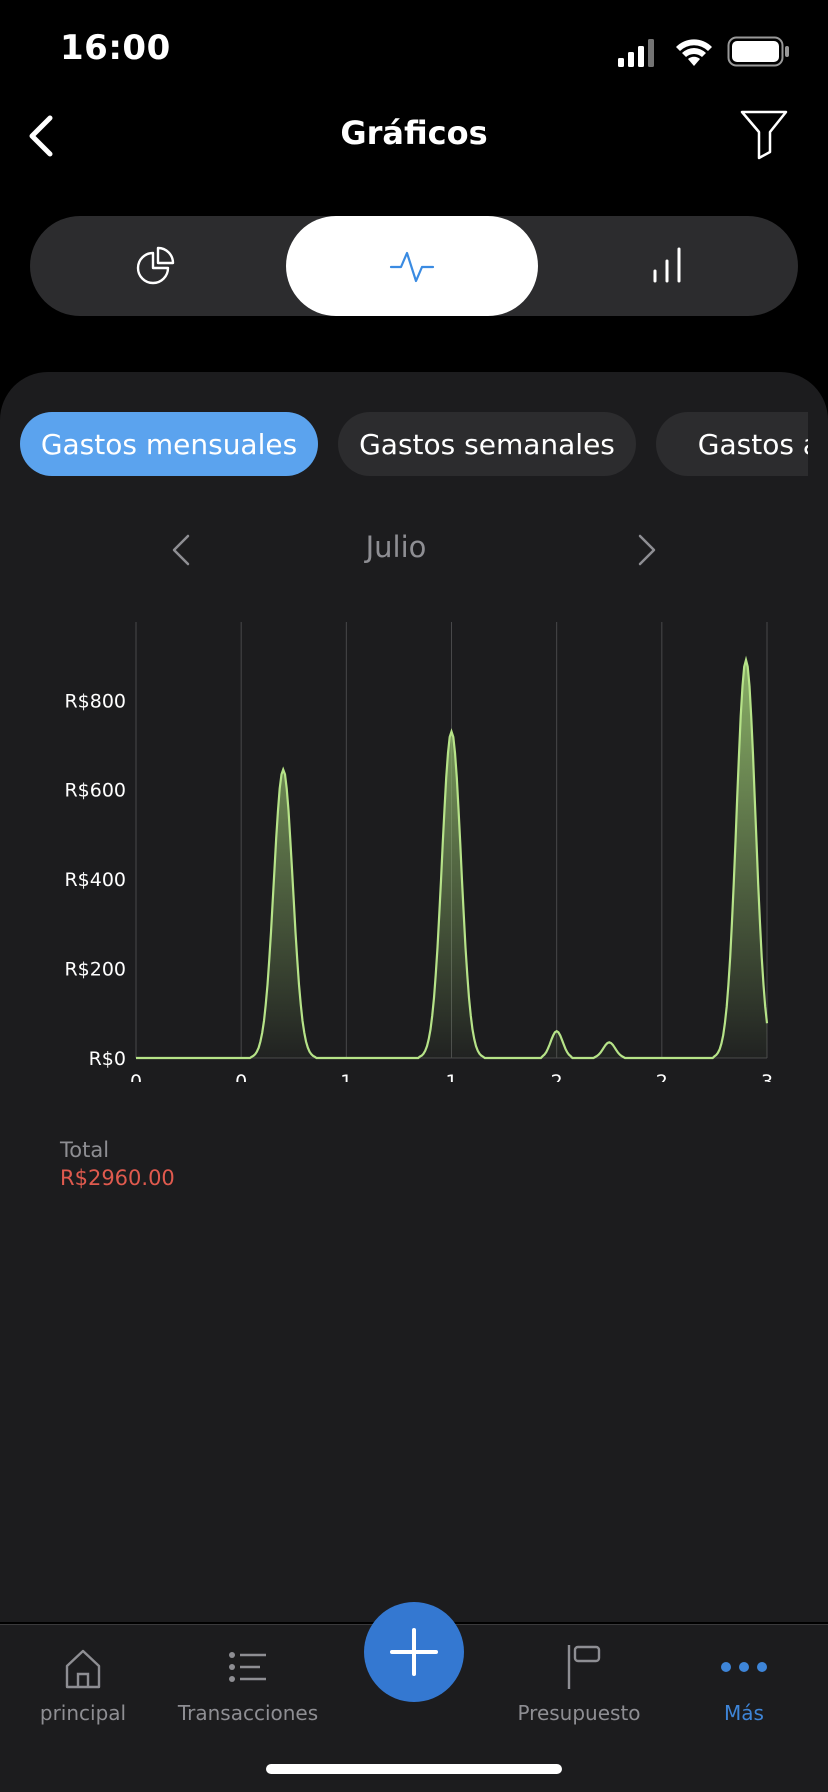 The width and height of the screenshot is (828, 1792). I want to click on chart-type-pie, so click(156, 266).